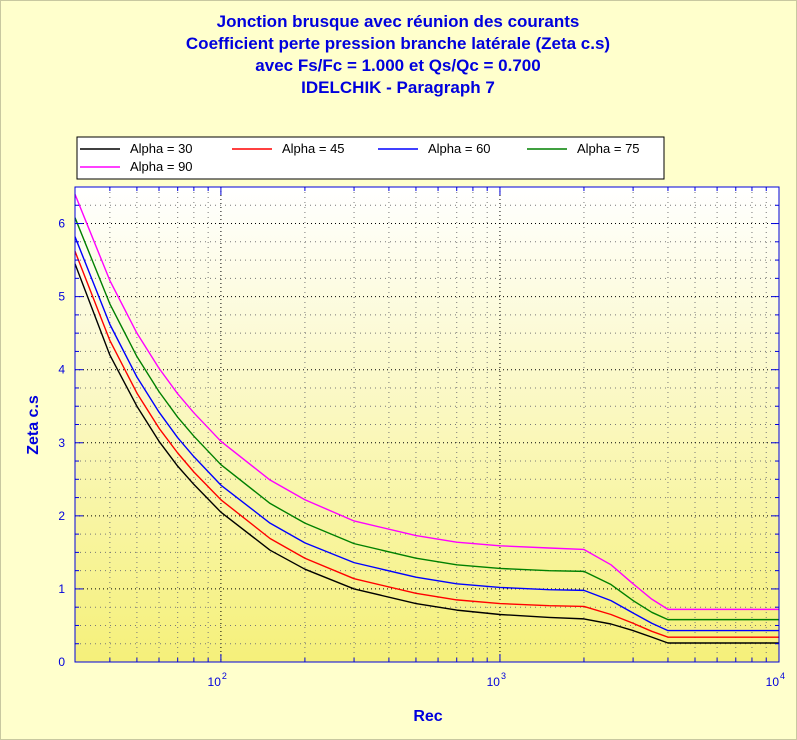  Describe the element at coordinates (61, 589) in the screenshot. I see `y-tick-label: 1` at that location.